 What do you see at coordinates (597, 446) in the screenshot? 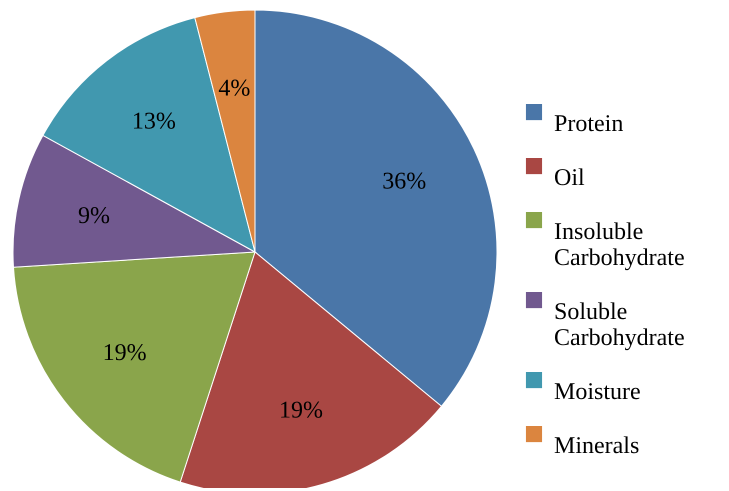
I see `legend-label: Minerals` at bounding box center [597, 446].